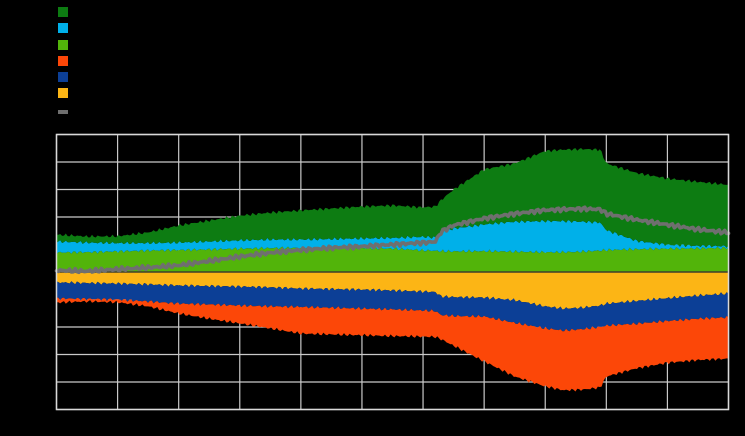 The image size is (745, 436). Describe the element at coordinates (63, 12) in the screenshot. I see `legend-marker-dark-green-area` at that location.